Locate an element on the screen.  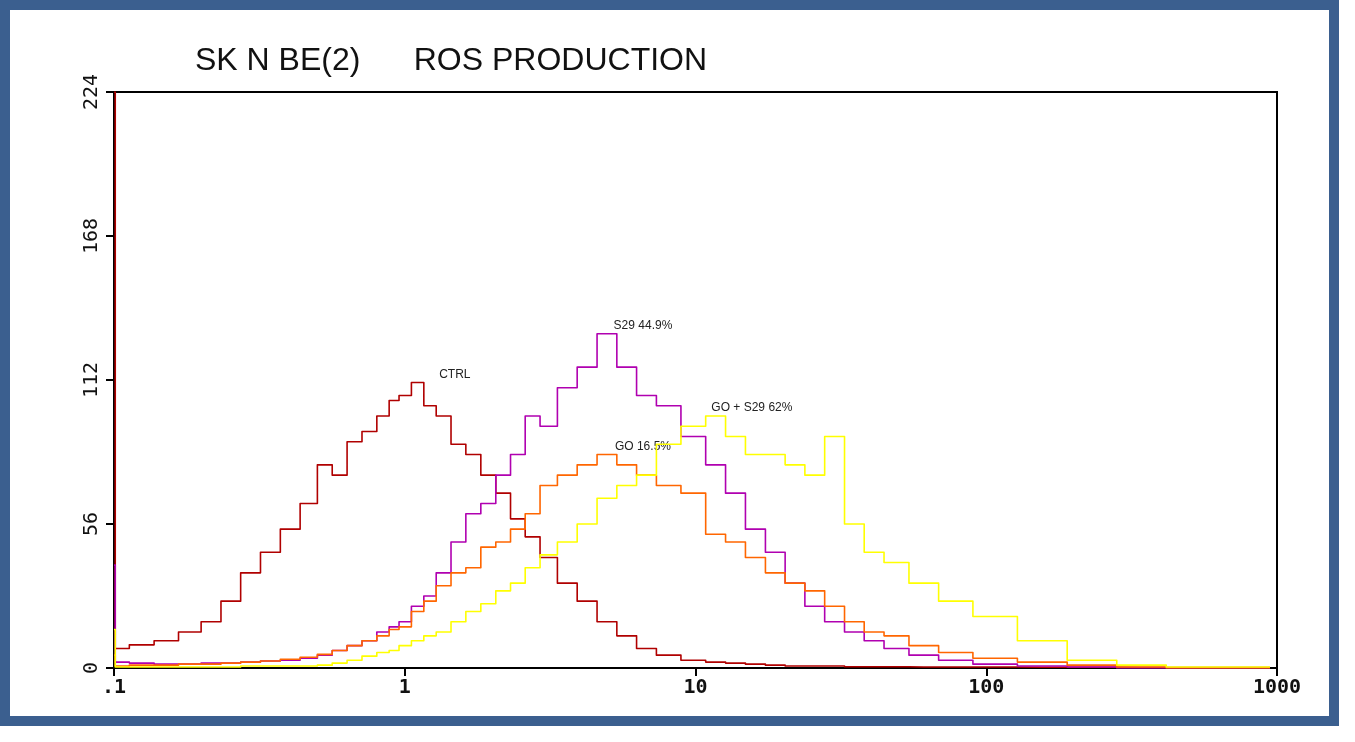
chart-title: SK N BE(2) ROS PRODUCTION is located at coordinates (451, 59).